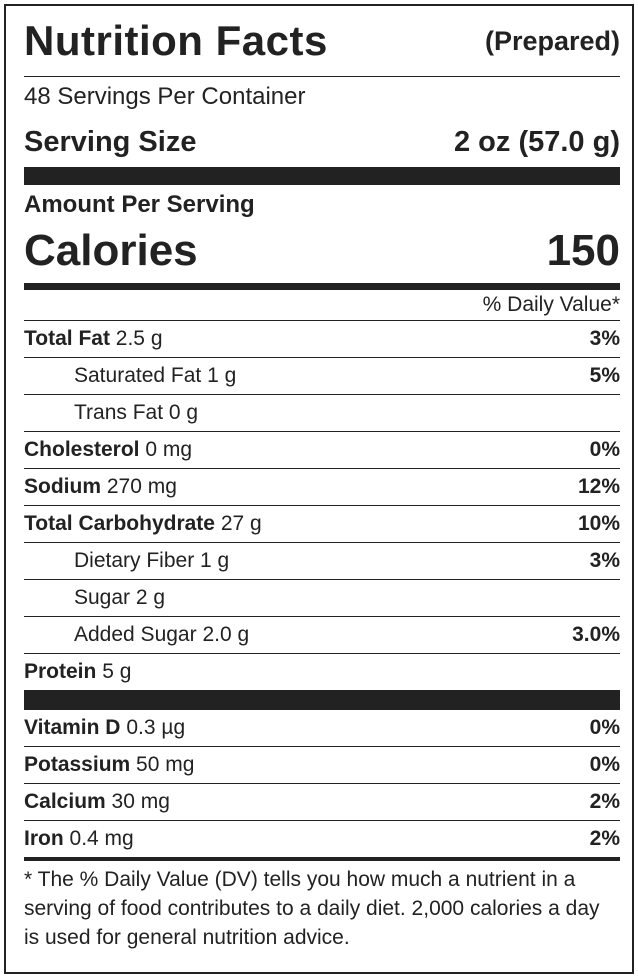 The width and height of the screenshot is (638, 978). I want to click on calories-label: Calories, so click(111, 250).